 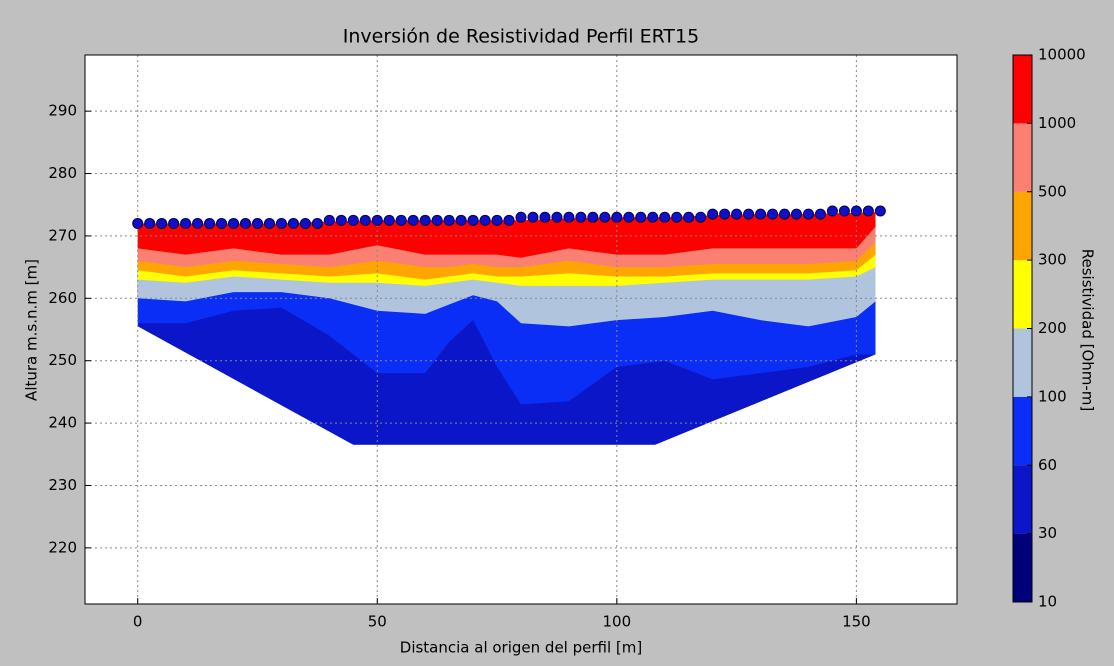 What do you see at coordinates (1052, 191) in the screenshot?
I see `colorbar-tick-label: 500` at bounding box center [1052, 191].